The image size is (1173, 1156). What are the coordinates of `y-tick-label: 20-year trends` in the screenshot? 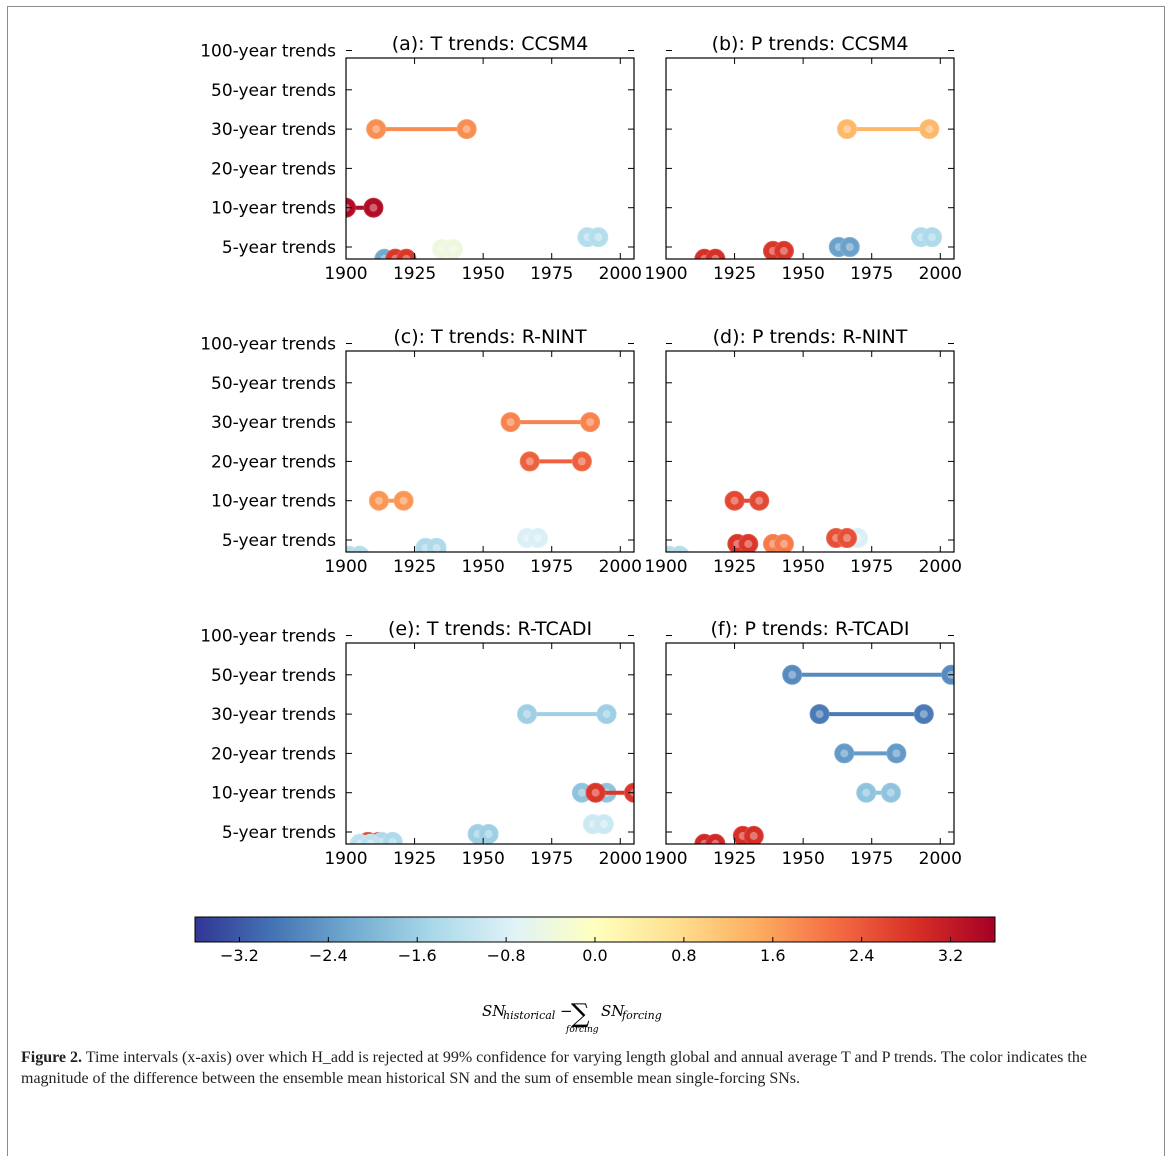 It's located at (273, 754).